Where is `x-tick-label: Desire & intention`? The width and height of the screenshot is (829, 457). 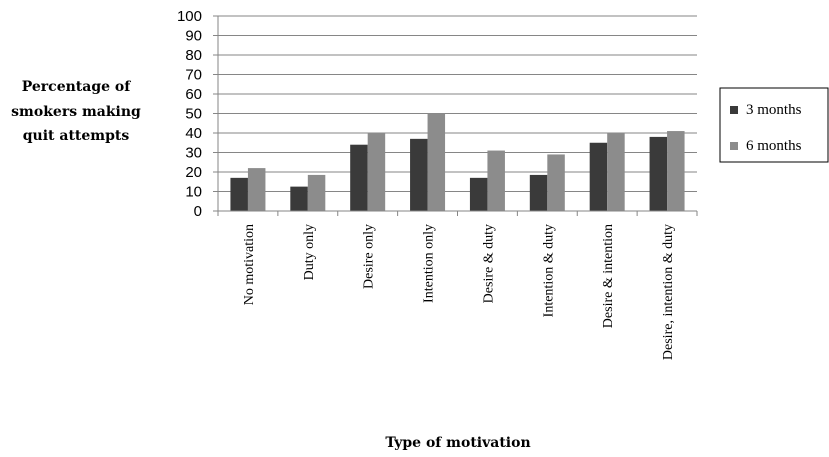
x-tick-label: Desire & intention is located at coordinates (608, 276).